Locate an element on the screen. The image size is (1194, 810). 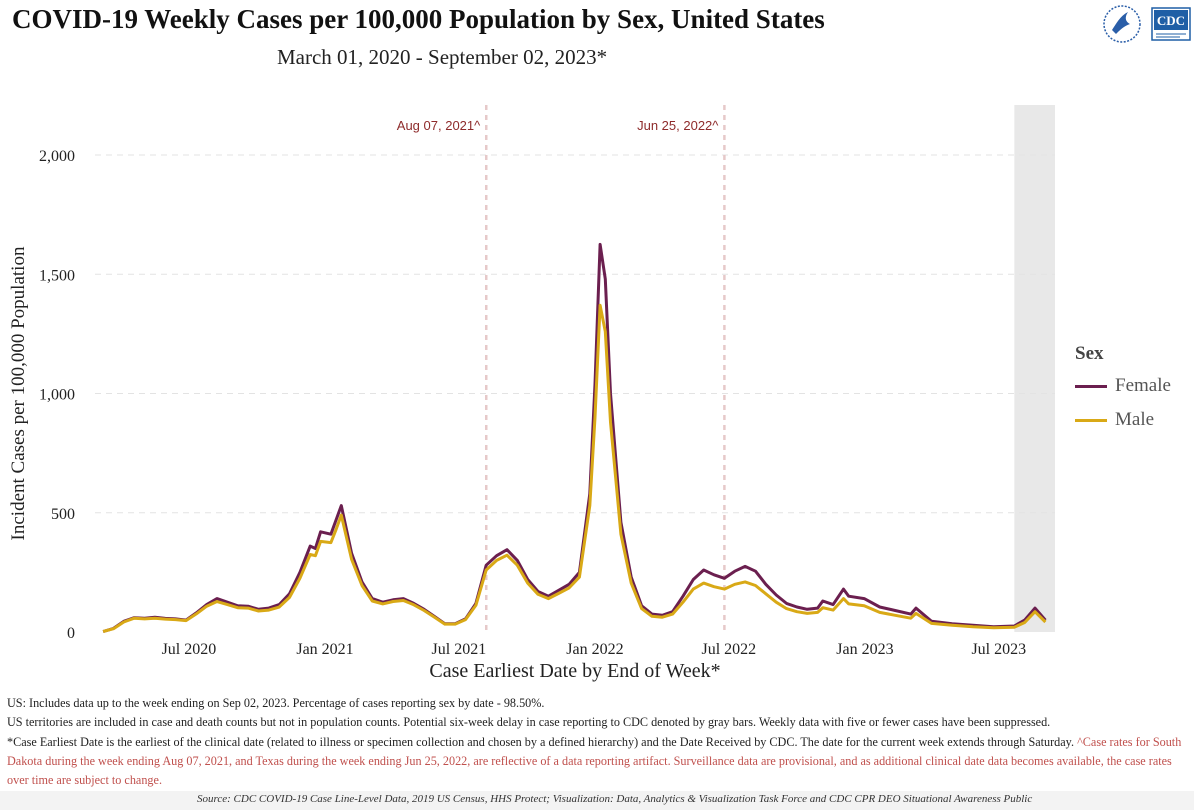
y-tick-label: 1,500 is located at coordinates (57, 275).